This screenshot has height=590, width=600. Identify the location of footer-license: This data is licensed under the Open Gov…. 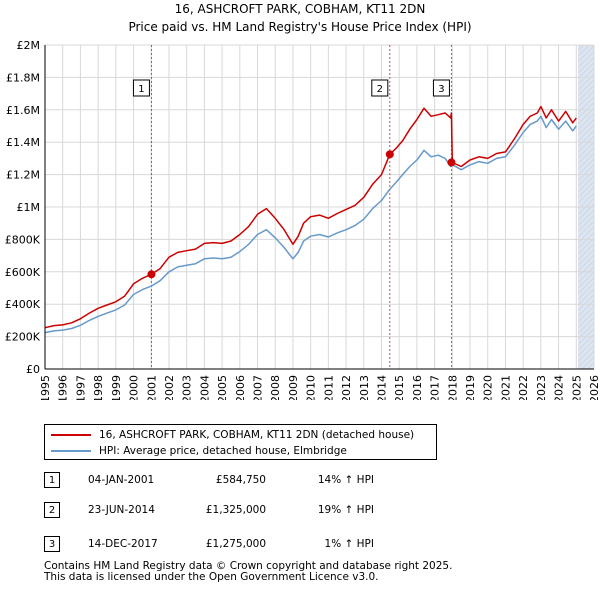
(211, 577).